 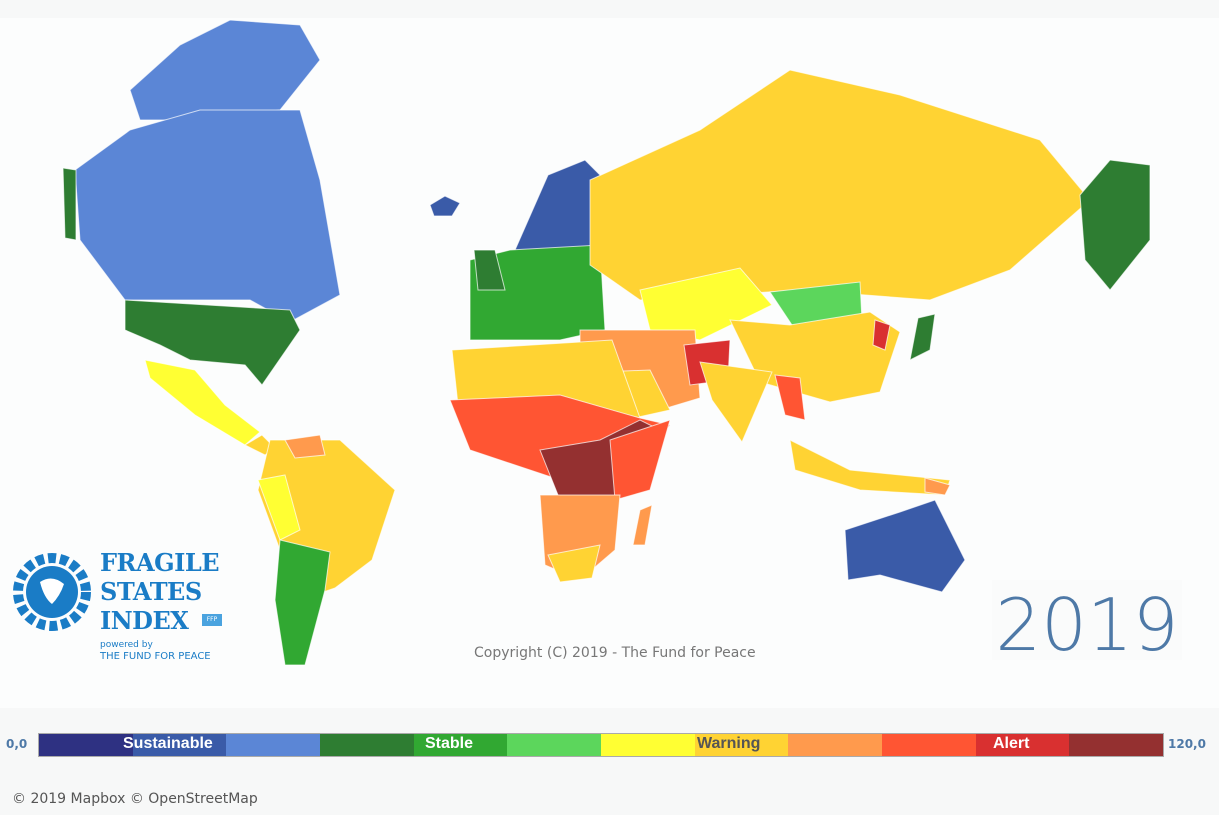 What do you see at coordinates (212, 620) in the screenshot?
I see `ffp-badge: FFP` at bounding box center [212, 620].